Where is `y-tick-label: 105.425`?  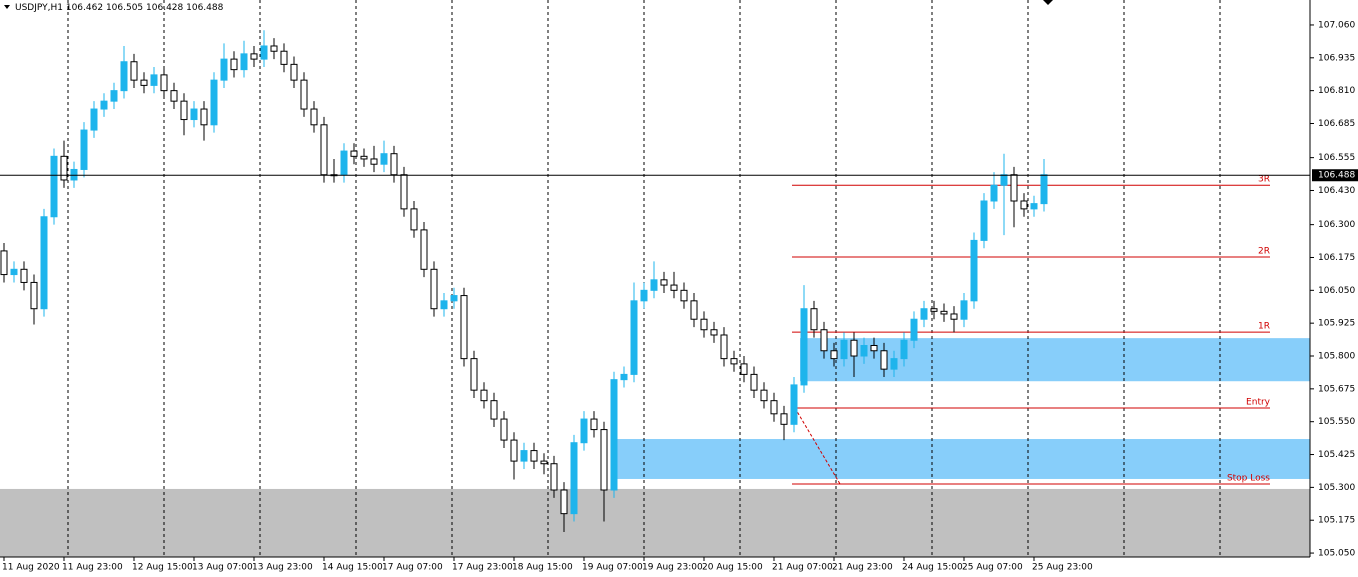 y-tick-label: 105.425 is located at coordinates (1336, 455).